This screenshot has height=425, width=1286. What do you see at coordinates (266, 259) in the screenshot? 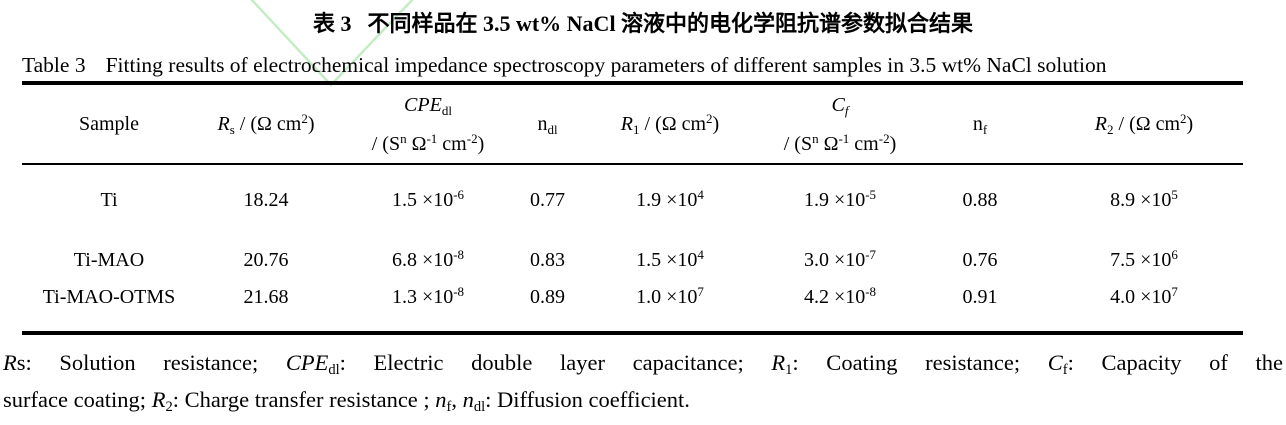
I see `cell-rs: 20.76` at bounding box center [266, 259].